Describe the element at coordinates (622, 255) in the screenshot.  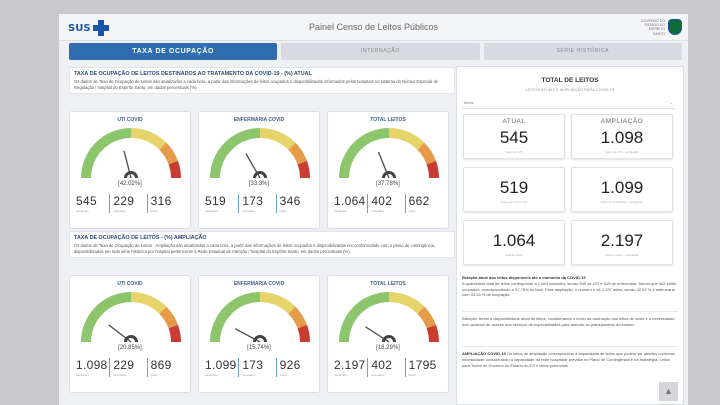
I see `total-sub: total de leitos - ampliação` at that location.